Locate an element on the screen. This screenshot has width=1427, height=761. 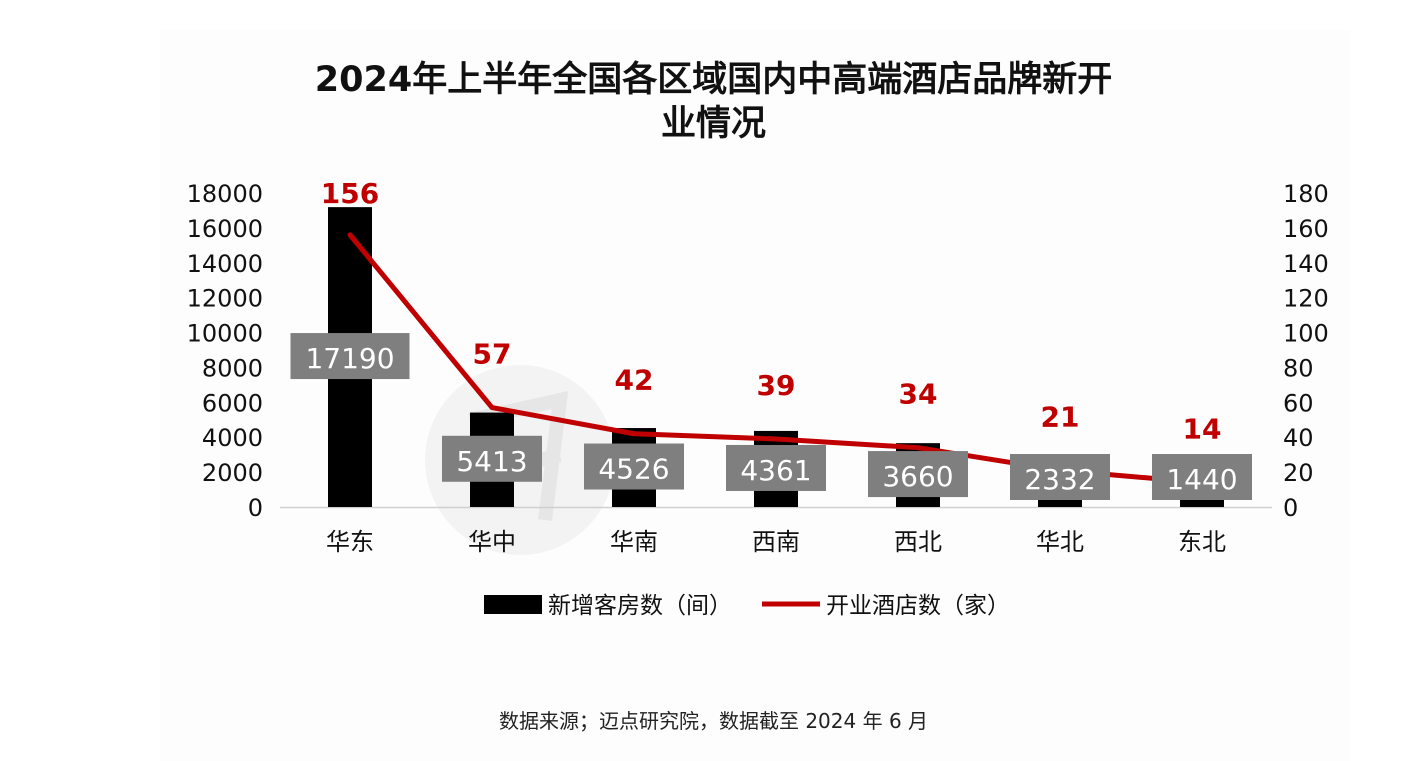
y-right-tick-label: 160 is located at coordinates (1306, 229).